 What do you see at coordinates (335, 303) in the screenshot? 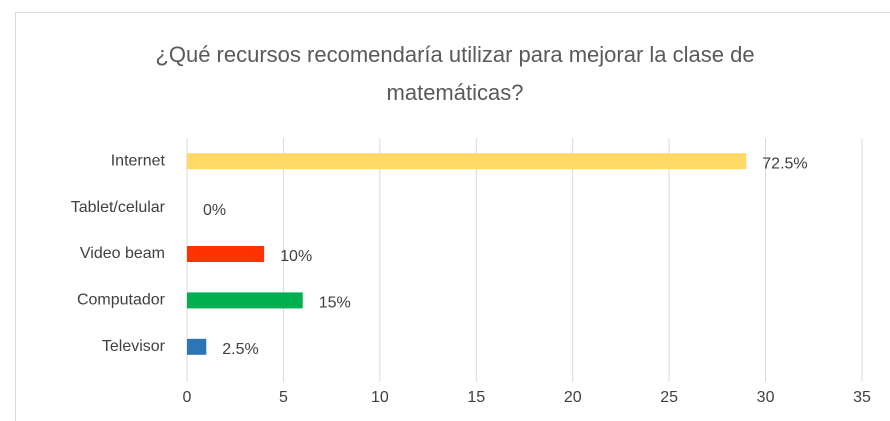
I see `data-label: 15%` at bounding box center [335, 303].